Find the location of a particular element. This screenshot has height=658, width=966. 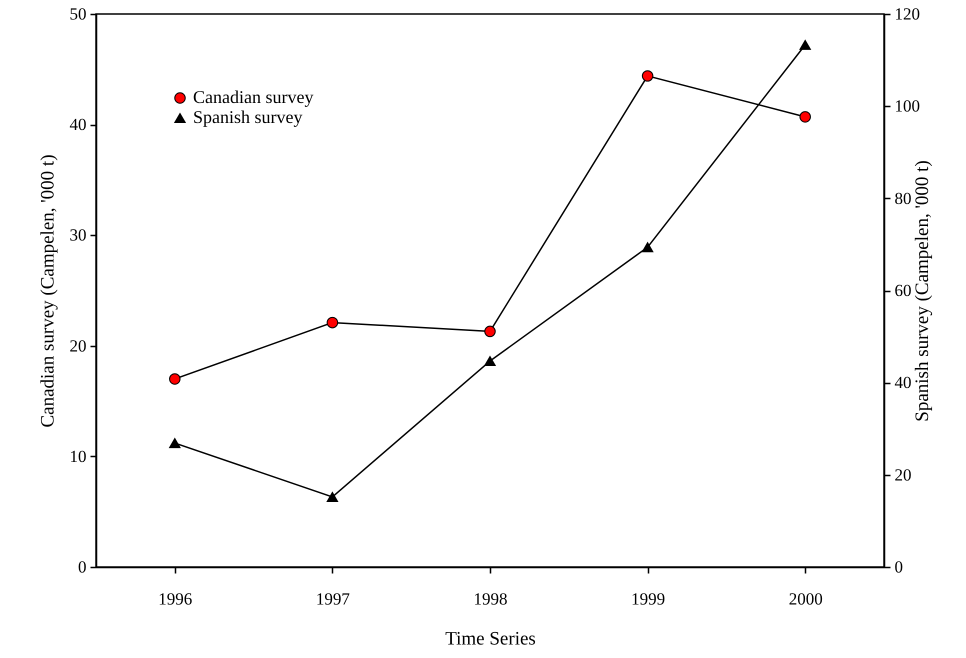

x-tick-label: 1996 is located at coordinates (175, 599).